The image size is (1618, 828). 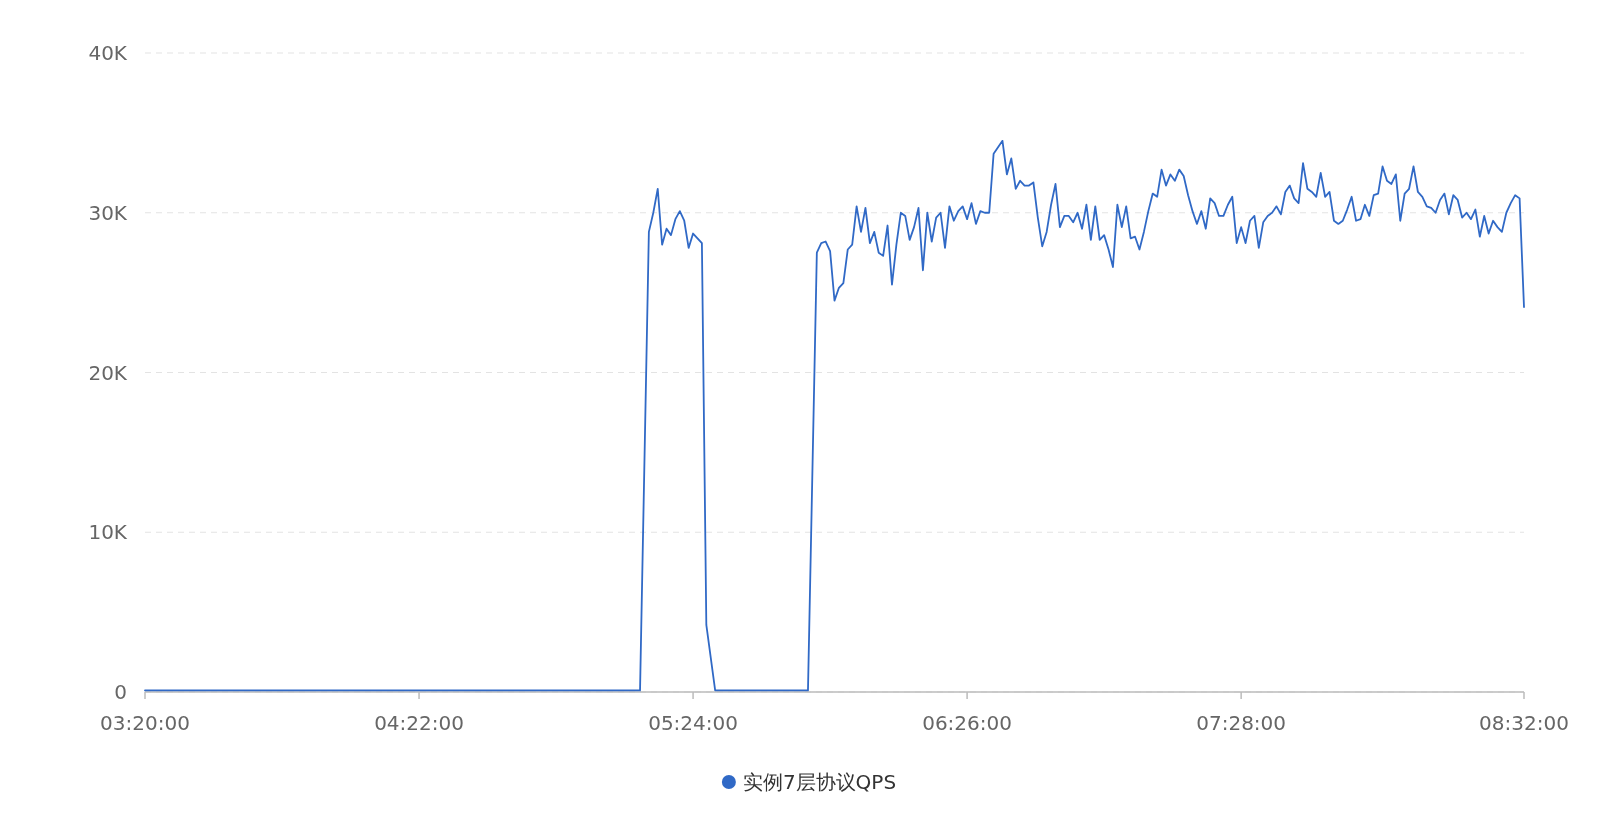 What do you see at coordinates (967, 723) in the screenshot?
I see `x-tick-label: 06:26:00` at bounding box center [967, 723].